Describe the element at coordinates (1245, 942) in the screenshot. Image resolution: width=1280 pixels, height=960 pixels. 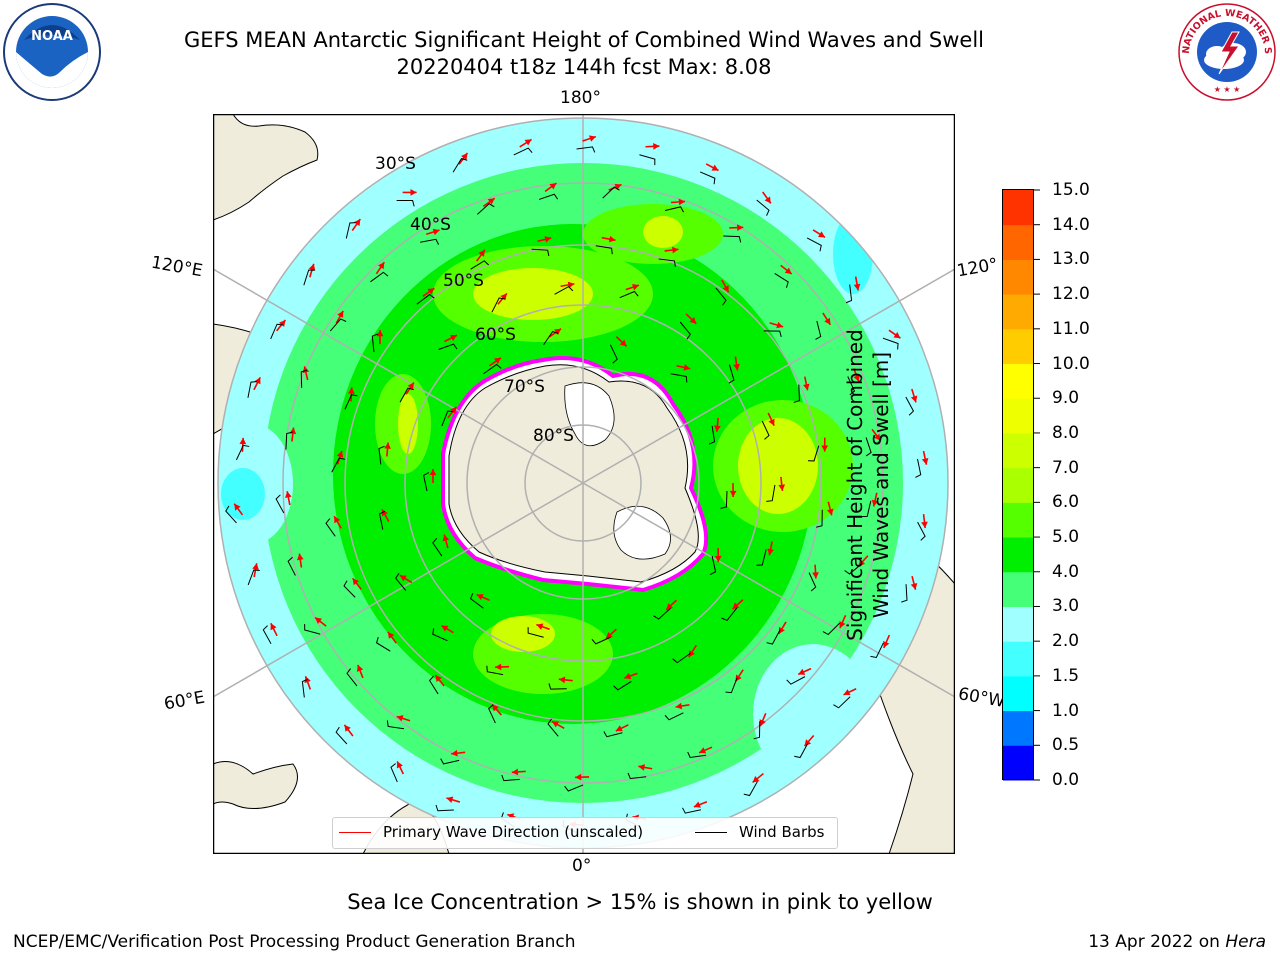
I see `footer-machine: Hera` at that location.